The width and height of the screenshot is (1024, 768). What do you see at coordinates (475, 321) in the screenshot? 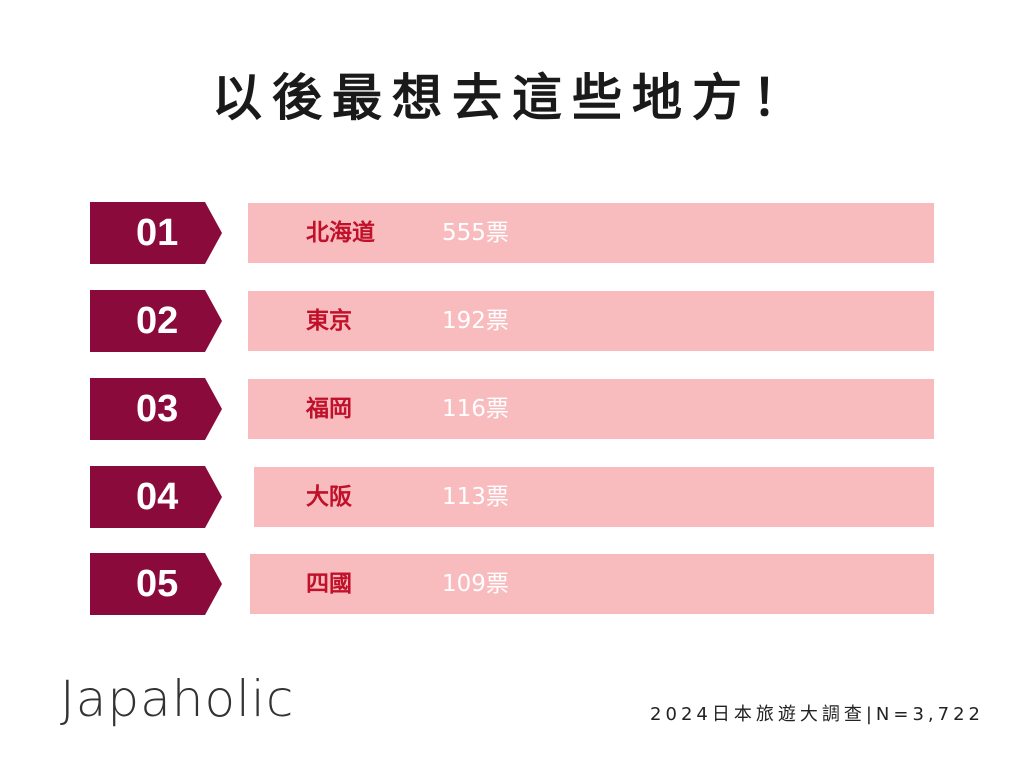
I see `vote-count-label: 192票` at bounding box center [475, 321].